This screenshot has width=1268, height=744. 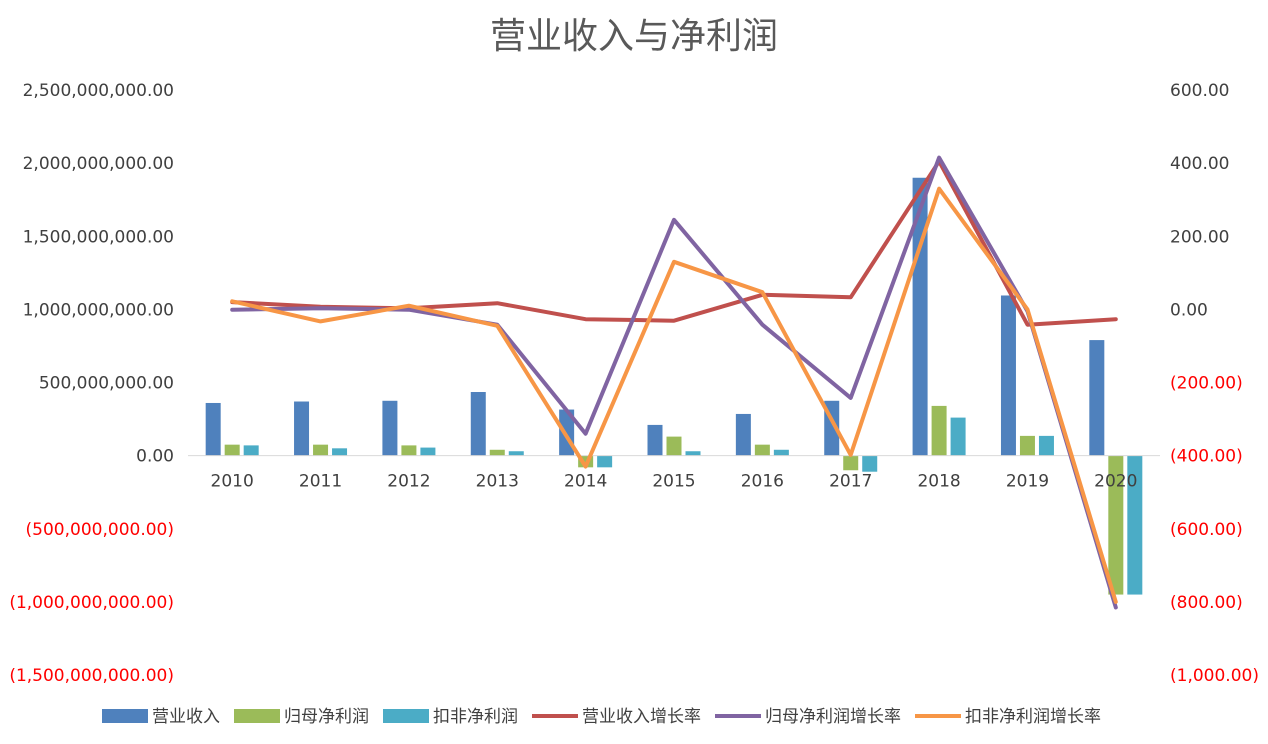 I want to click on left-tick-label: 2,000,000,000.00, so click(x=98, y=164).